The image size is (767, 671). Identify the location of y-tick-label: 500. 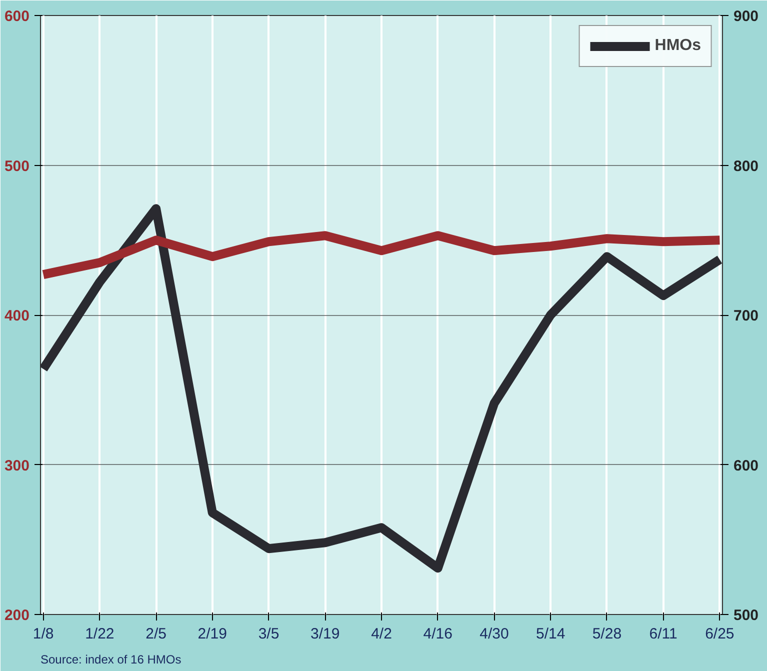
(17, 166).